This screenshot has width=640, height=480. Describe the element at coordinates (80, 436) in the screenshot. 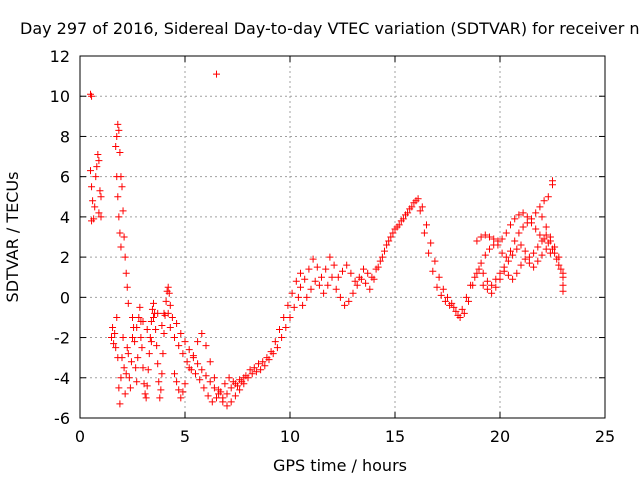

I see `x-tick-label: 0` at that location.